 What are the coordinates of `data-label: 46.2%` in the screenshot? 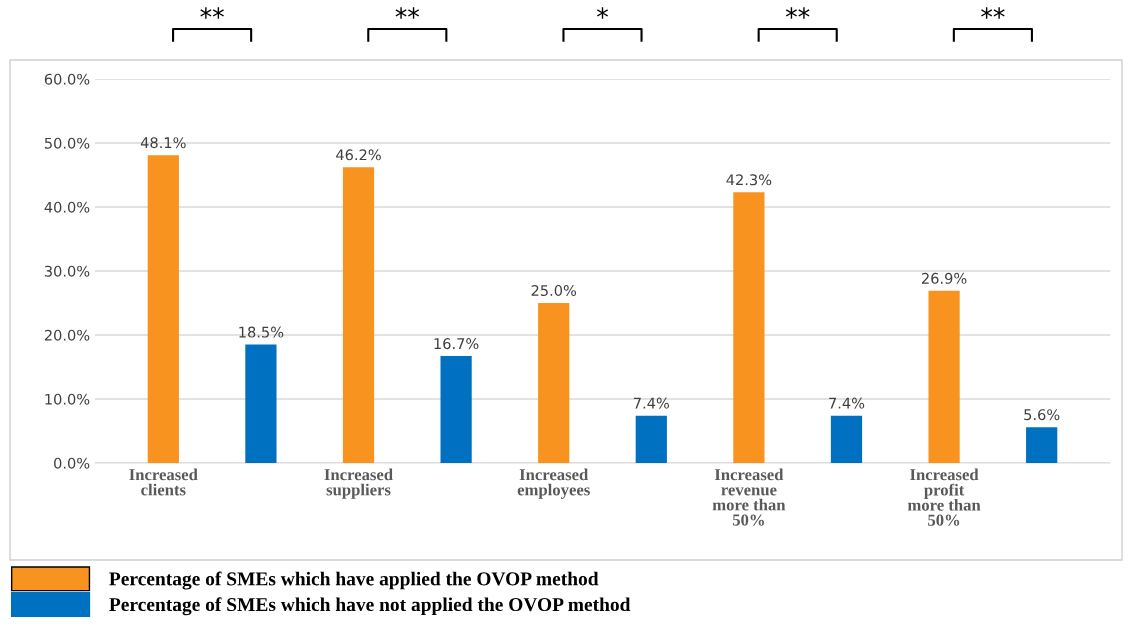 It's located at (358, 155).